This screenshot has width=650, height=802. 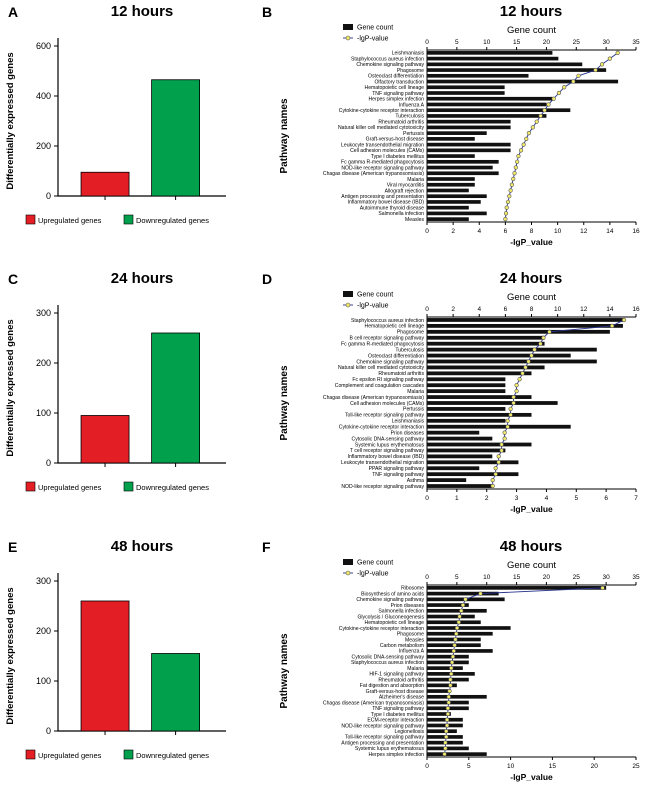 I want to click on svg-text: 1, so click(x=457, y=498).